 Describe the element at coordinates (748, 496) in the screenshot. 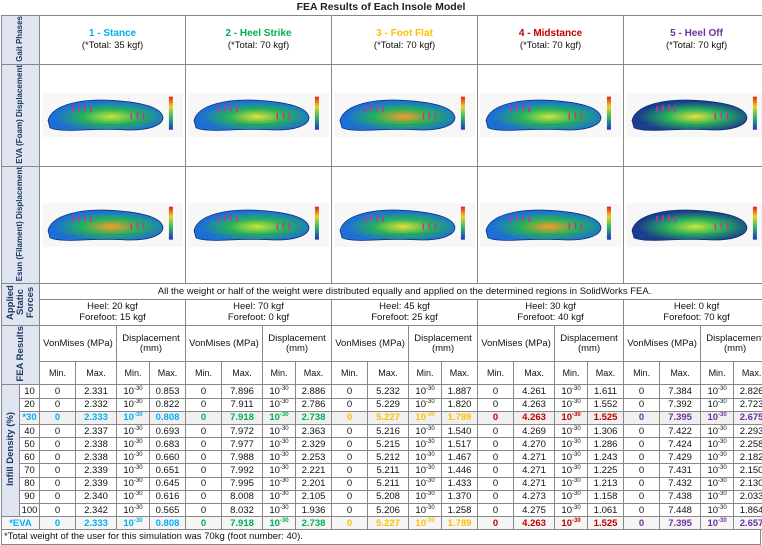

I see `displacement-max: 2.033` at that location.